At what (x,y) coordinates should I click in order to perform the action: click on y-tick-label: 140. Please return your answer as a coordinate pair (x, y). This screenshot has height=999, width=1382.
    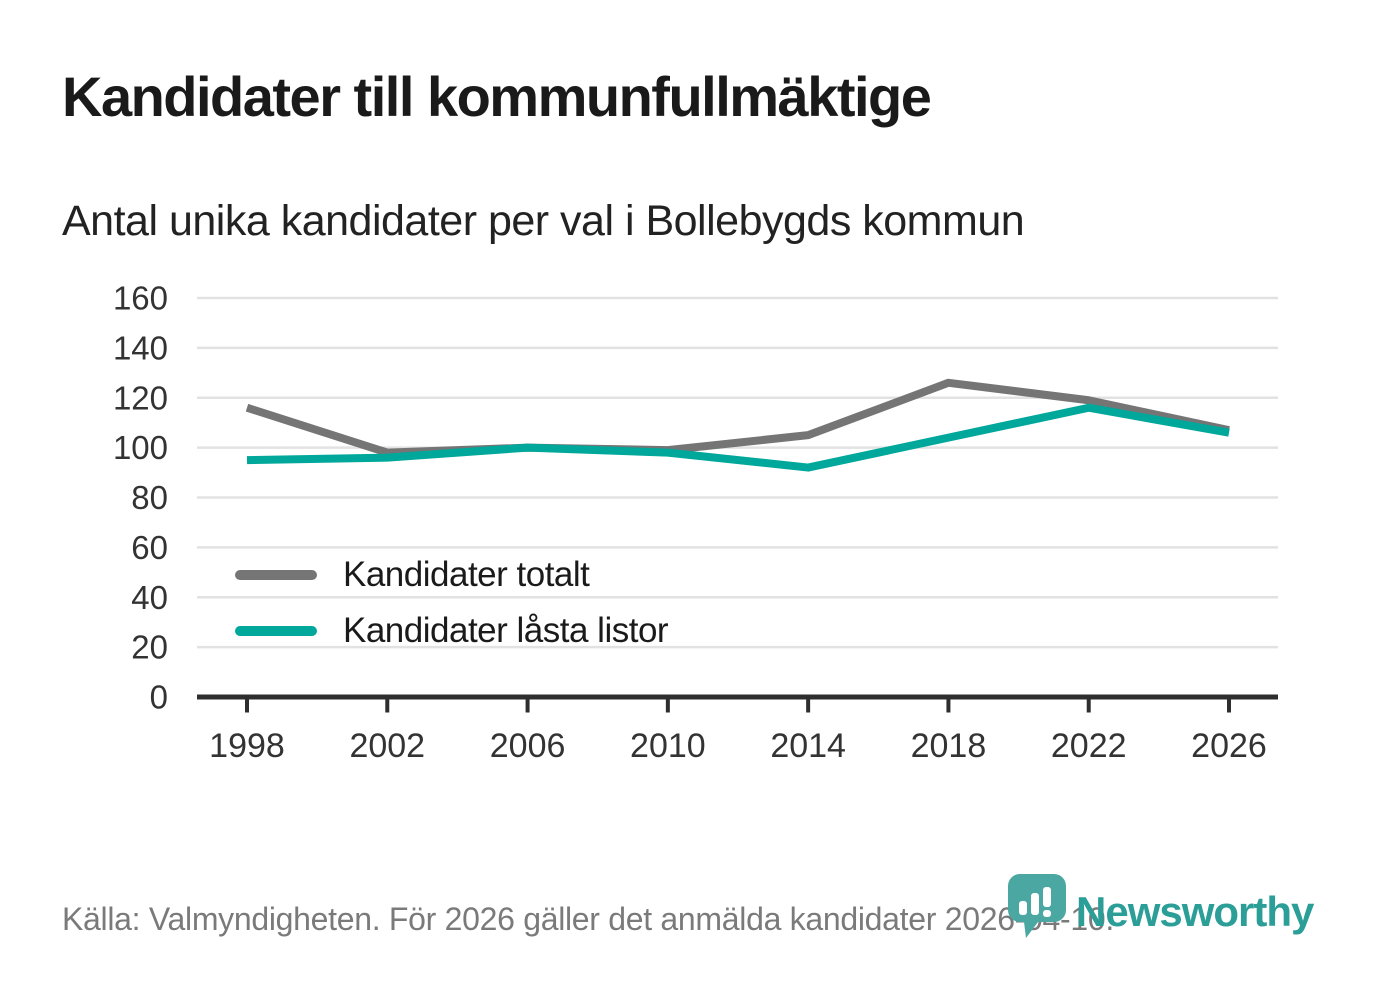
    Looking at the image, I should click on (140, 347).